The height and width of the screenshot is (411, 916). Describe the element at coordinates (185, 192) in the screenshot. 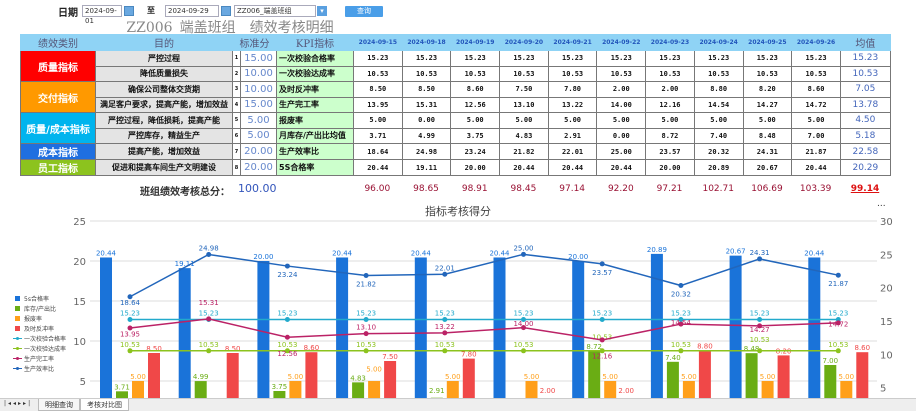

I see `total-label: 班组绩效考核总分：` at that location.